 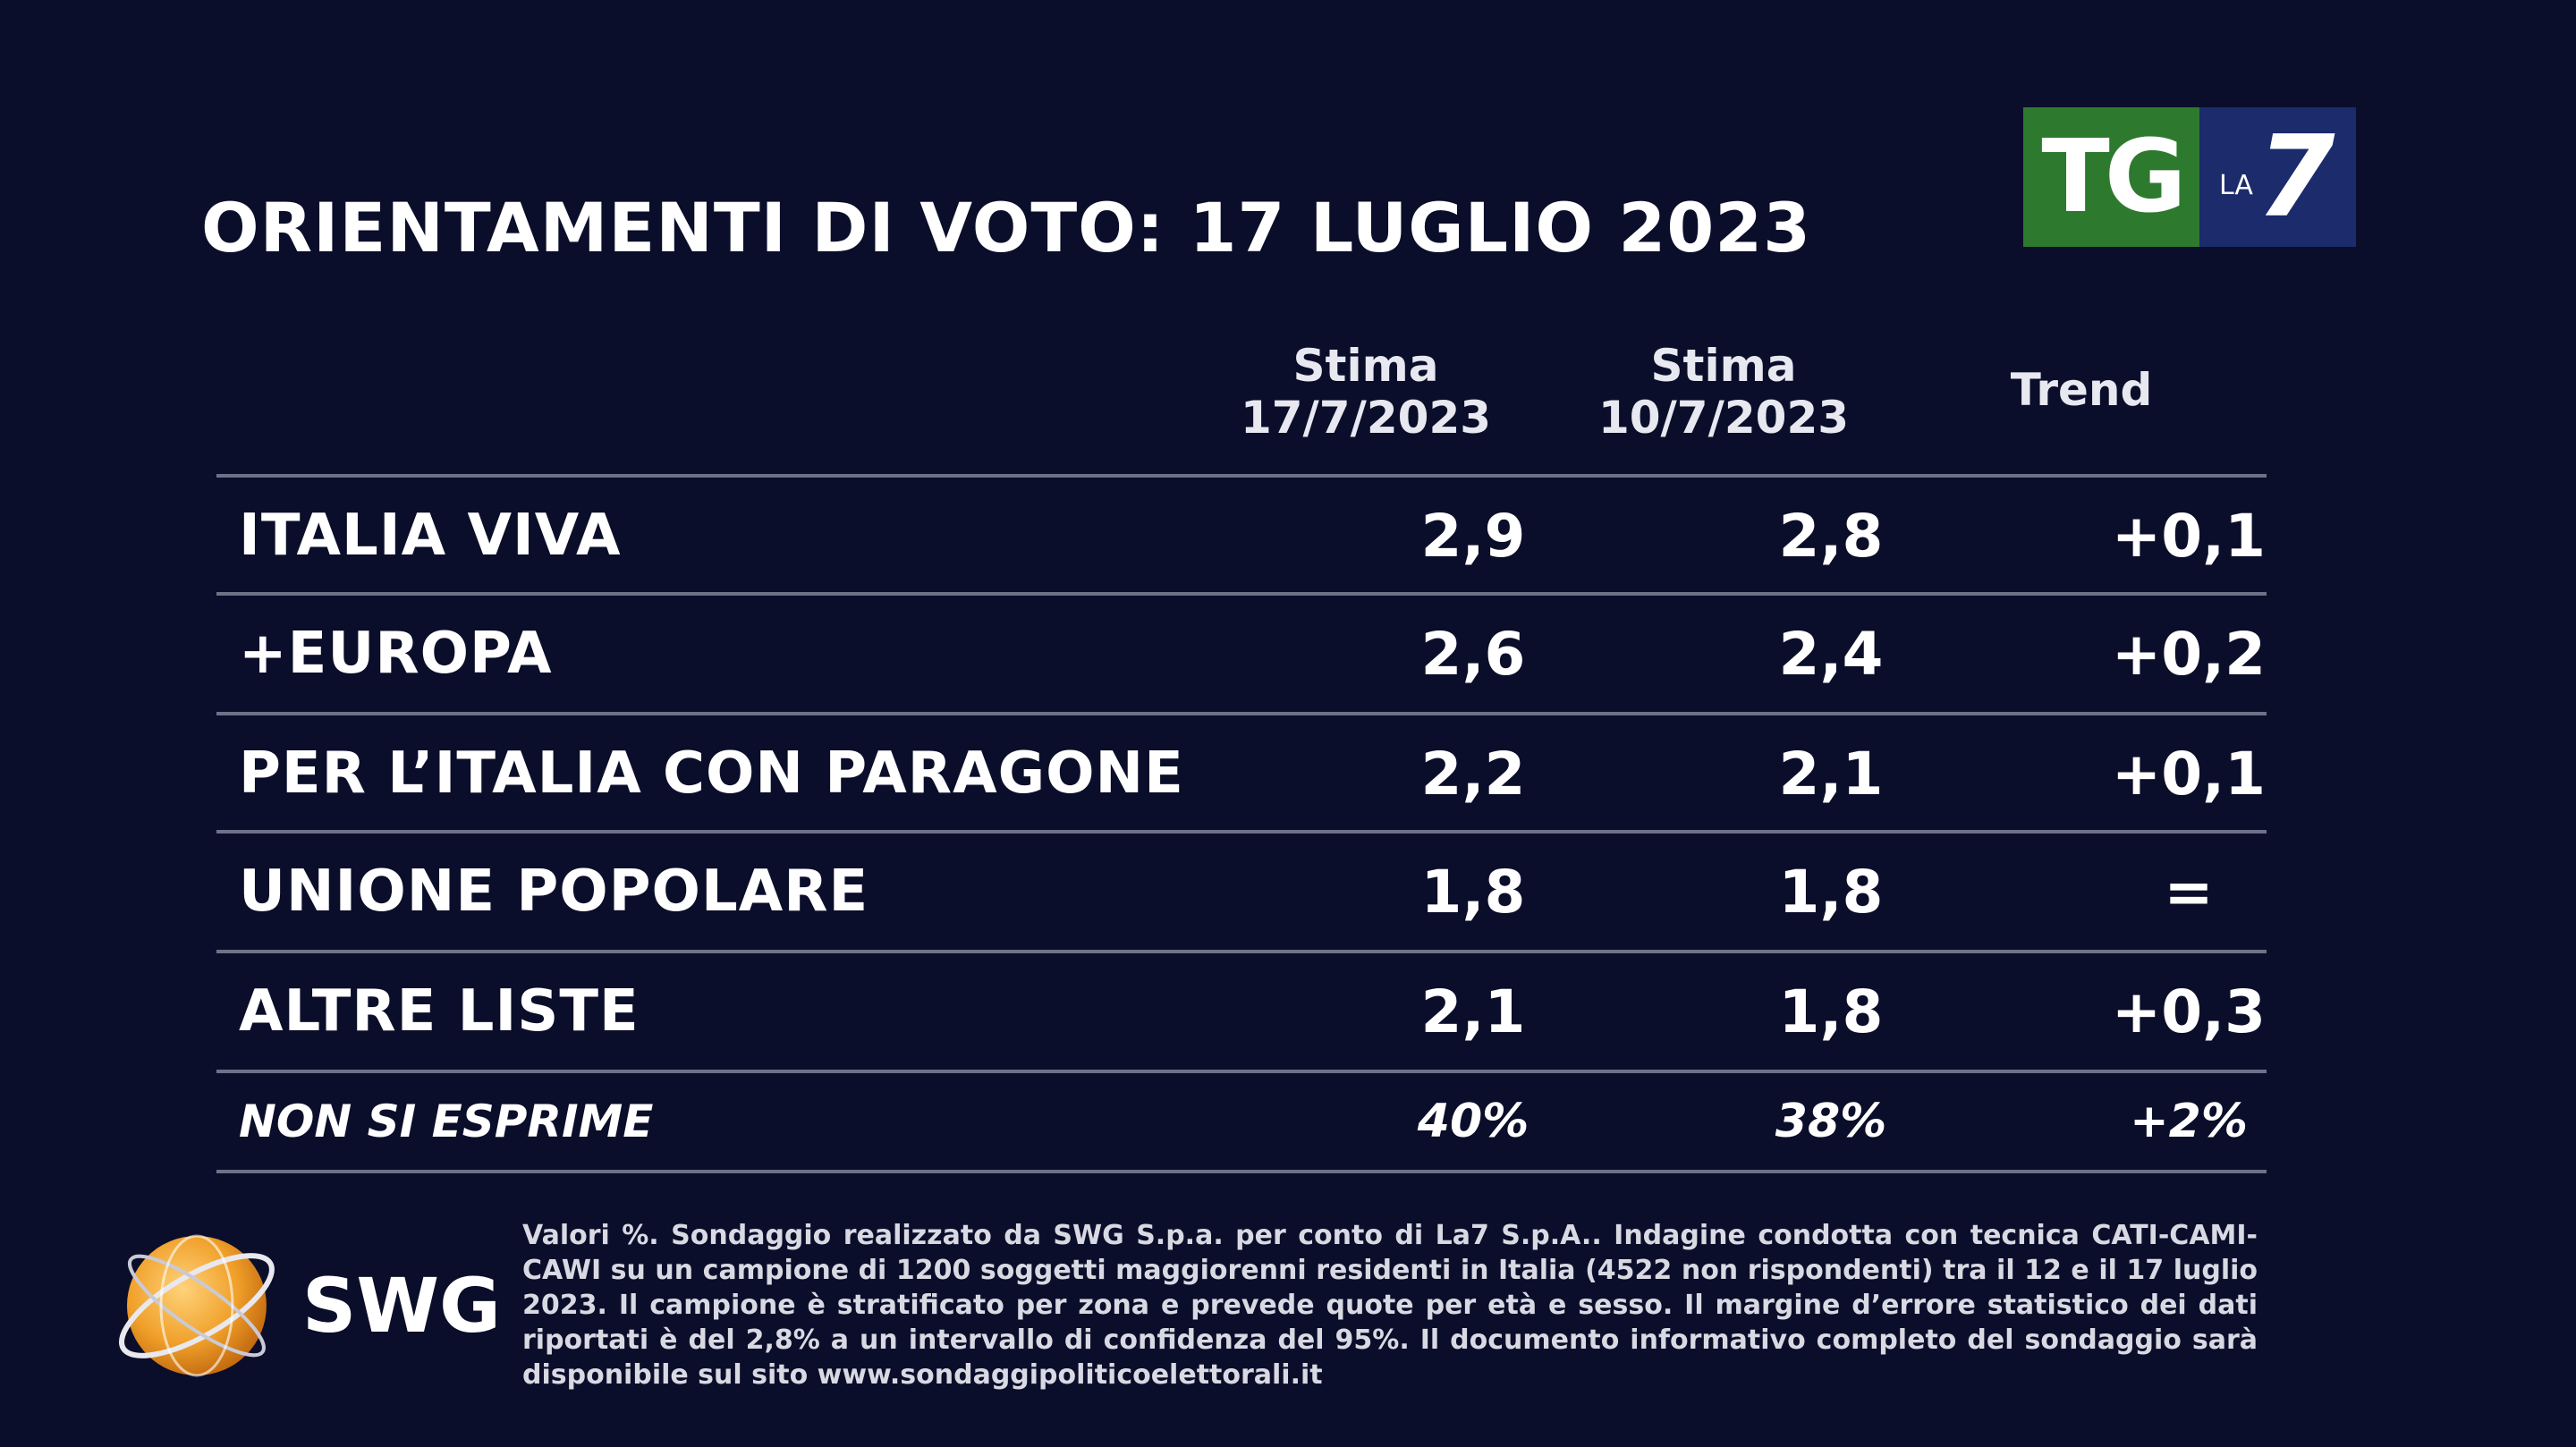 What do you see at coordinates (1365, 366) in the screenshot?
I see `column-header-stima-current-line1: Stima` at bounding box center [1365, 366].